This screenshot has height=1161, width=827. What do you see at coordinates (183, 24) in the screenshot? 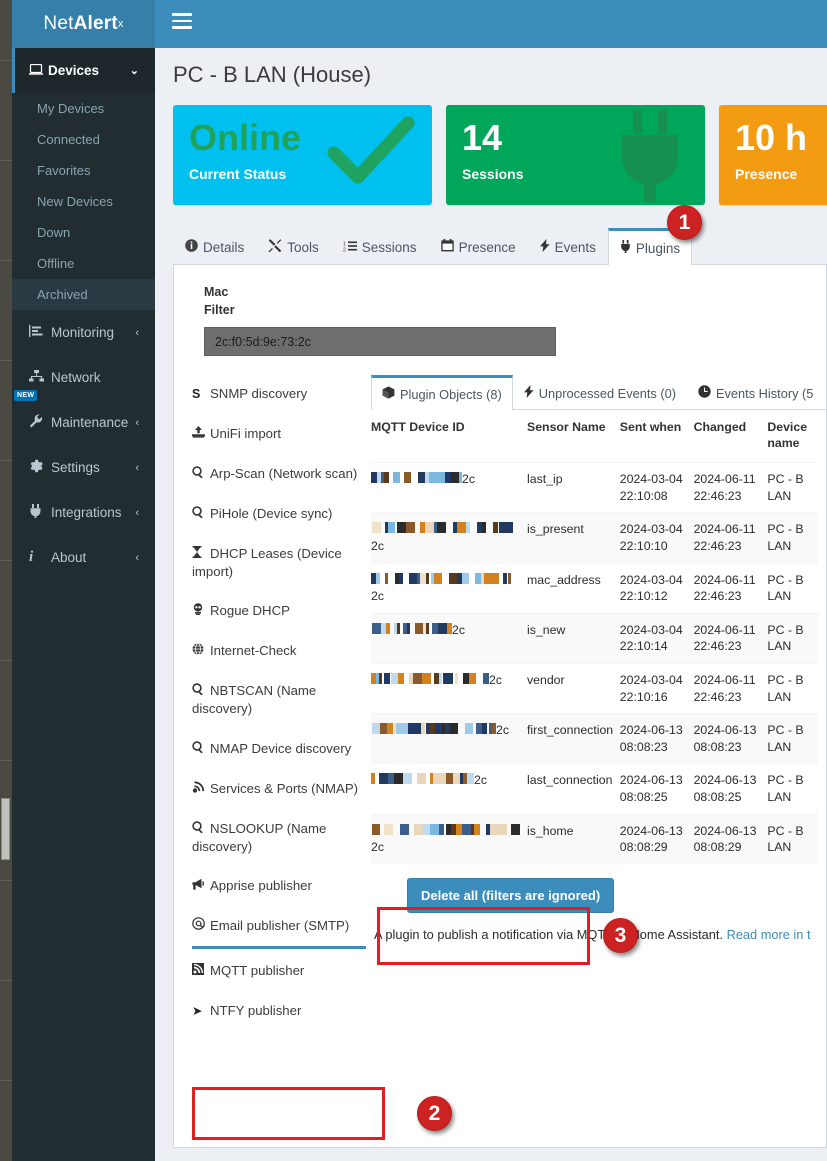
I see `hamburger-icon` at bounding box center [183, 24].